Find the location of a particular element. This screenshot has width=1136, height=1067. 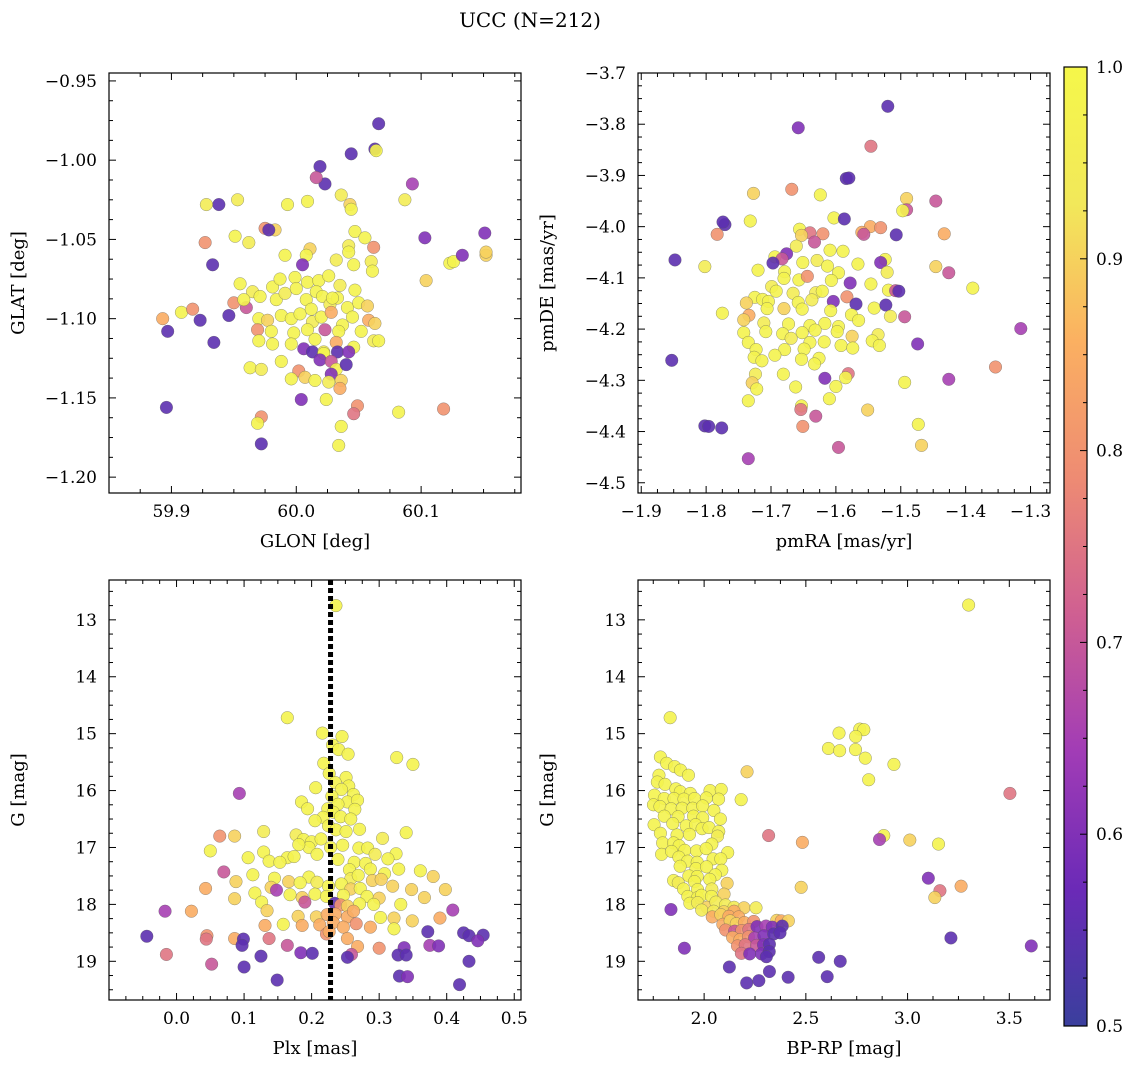

y-tick-label: −4.4 is located at coordinates (605, 433).